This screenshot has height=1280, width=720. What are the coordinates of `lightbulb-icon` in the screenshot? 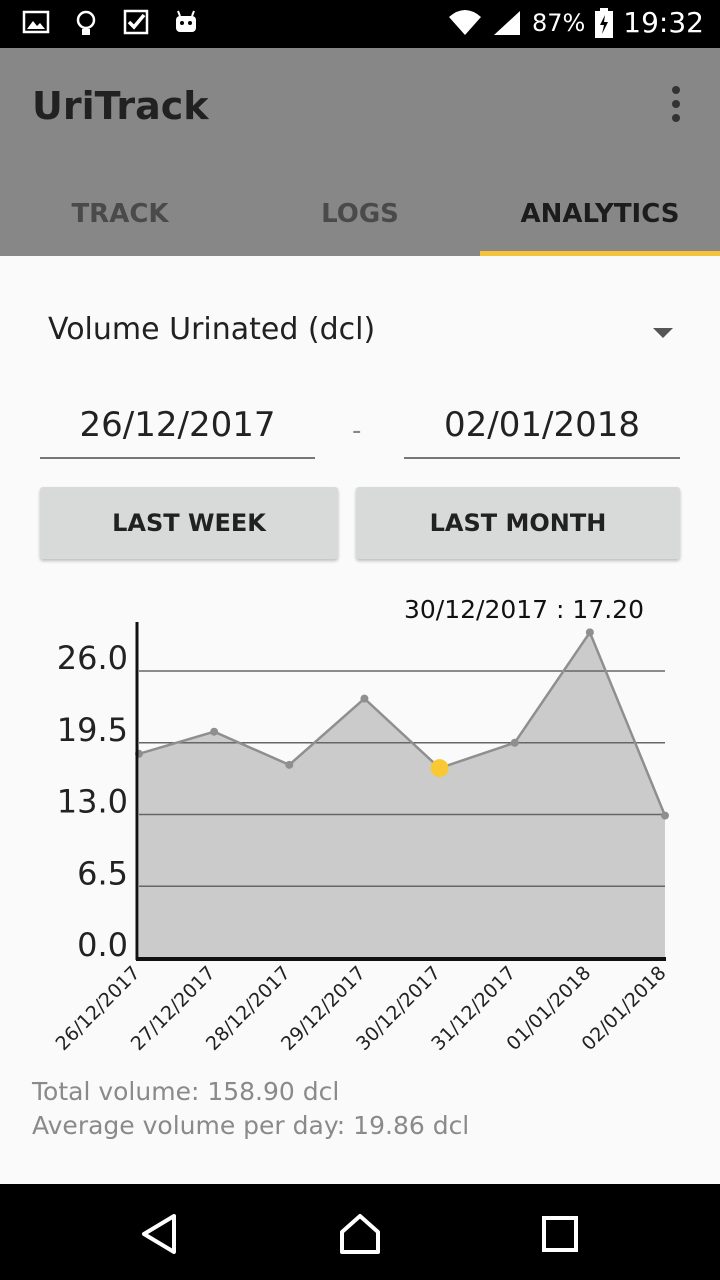 It's located at (86, 23).